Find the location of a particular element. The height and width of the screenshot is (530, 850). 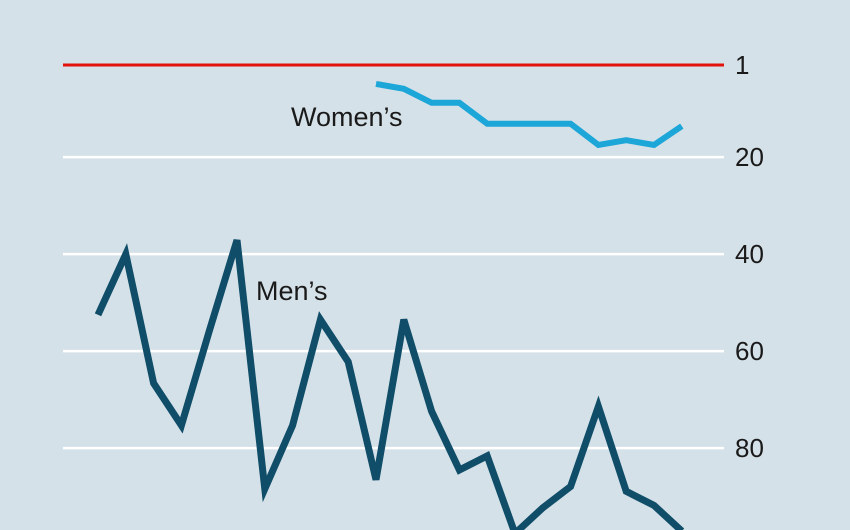

series-label-womens: Women’s is located at coordinates (347, 117).